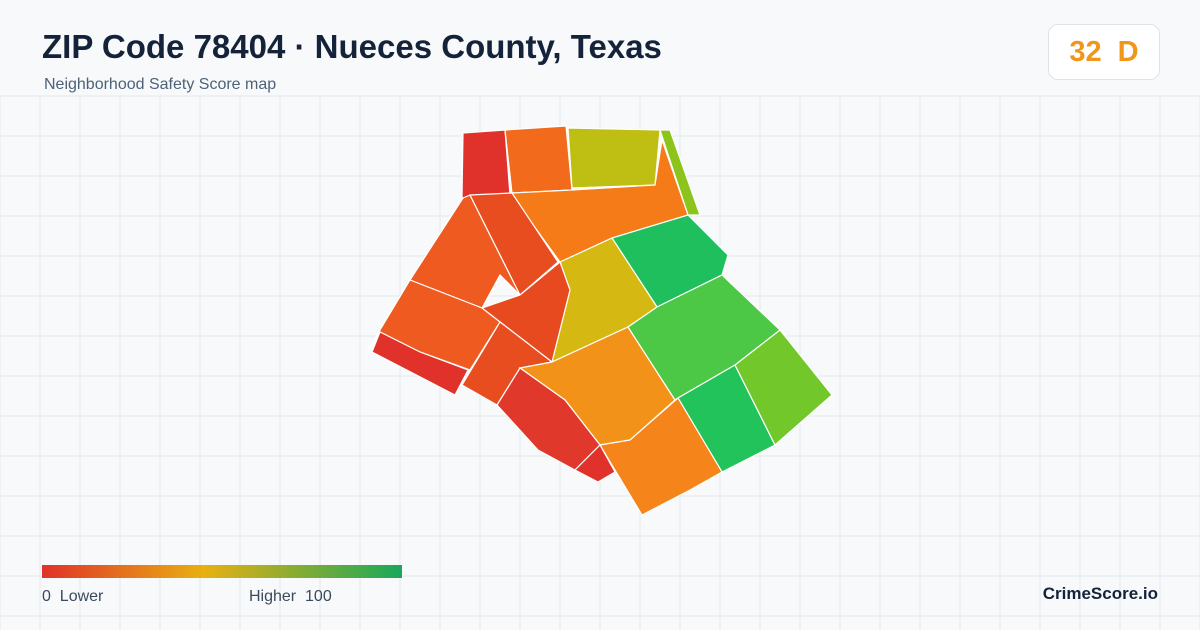 The image size is (1200, 630). What do you see at coordinates (352, 46) in the screenshot?
I see `title: ZIP Code 78404 · Nueces County, Texas` at bounding box center [352, 46].